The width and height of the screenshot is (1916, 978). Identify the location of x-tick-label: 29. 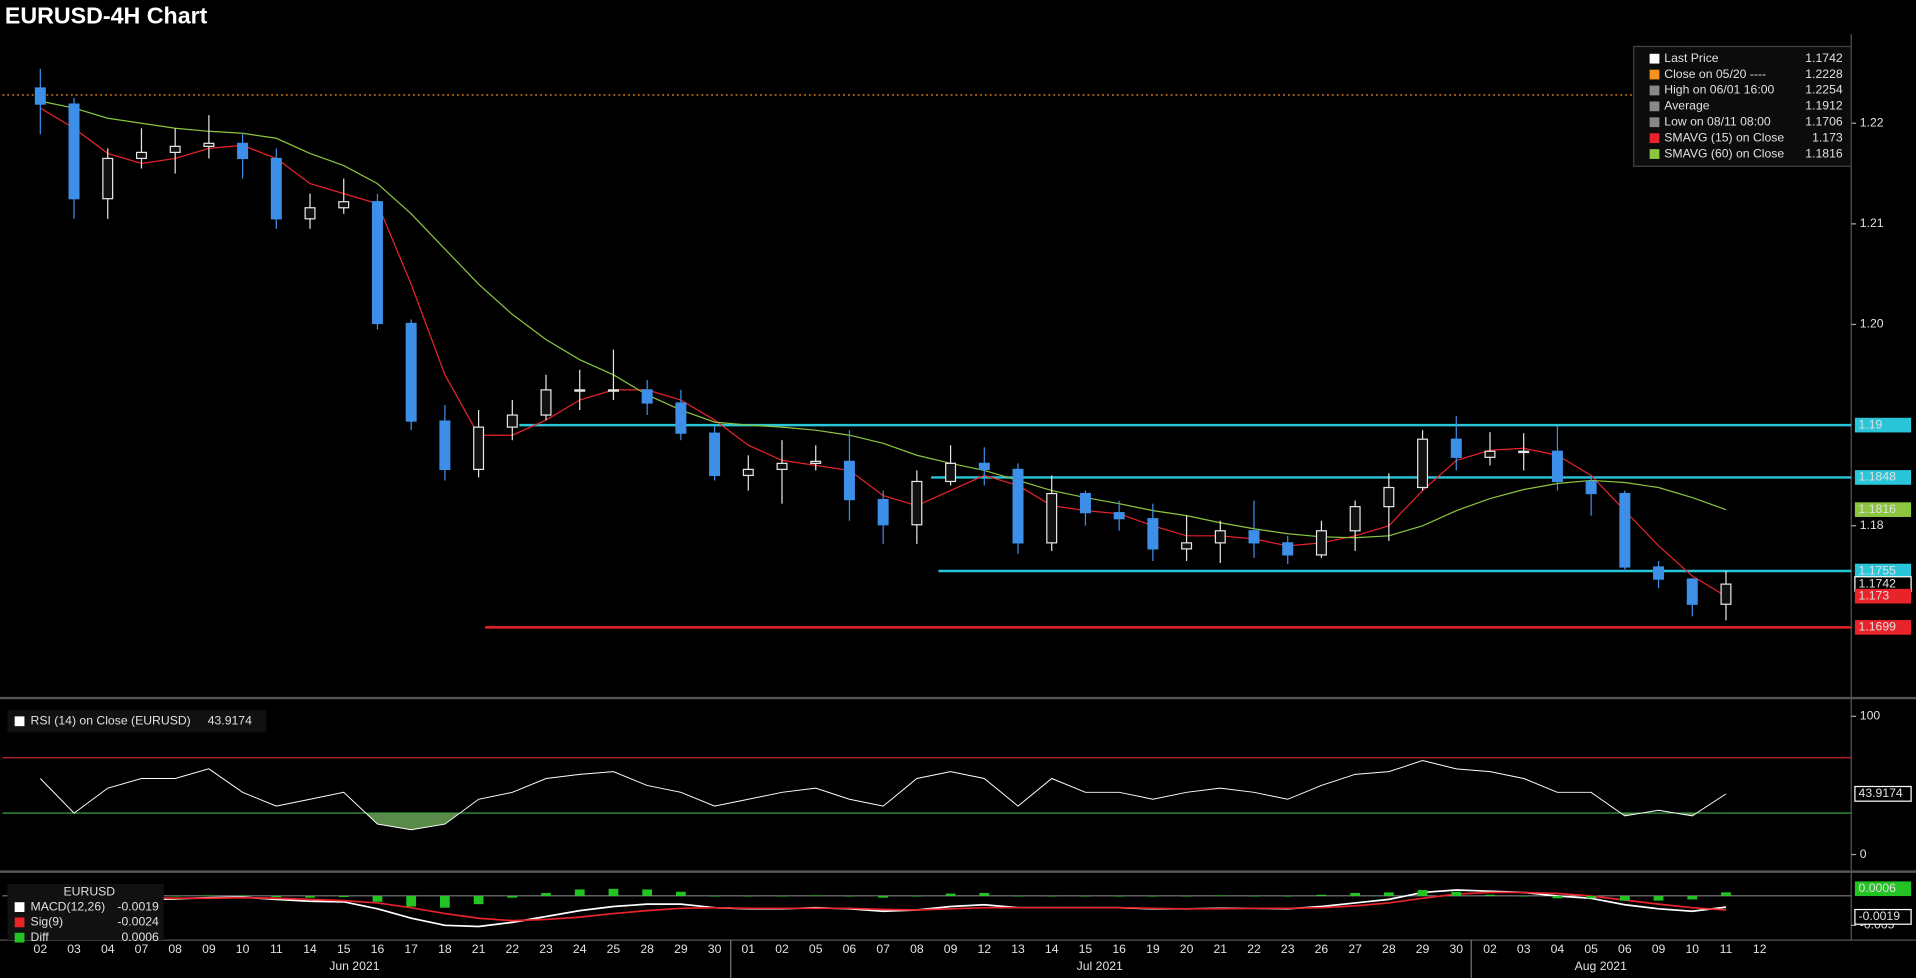
(681, 949).